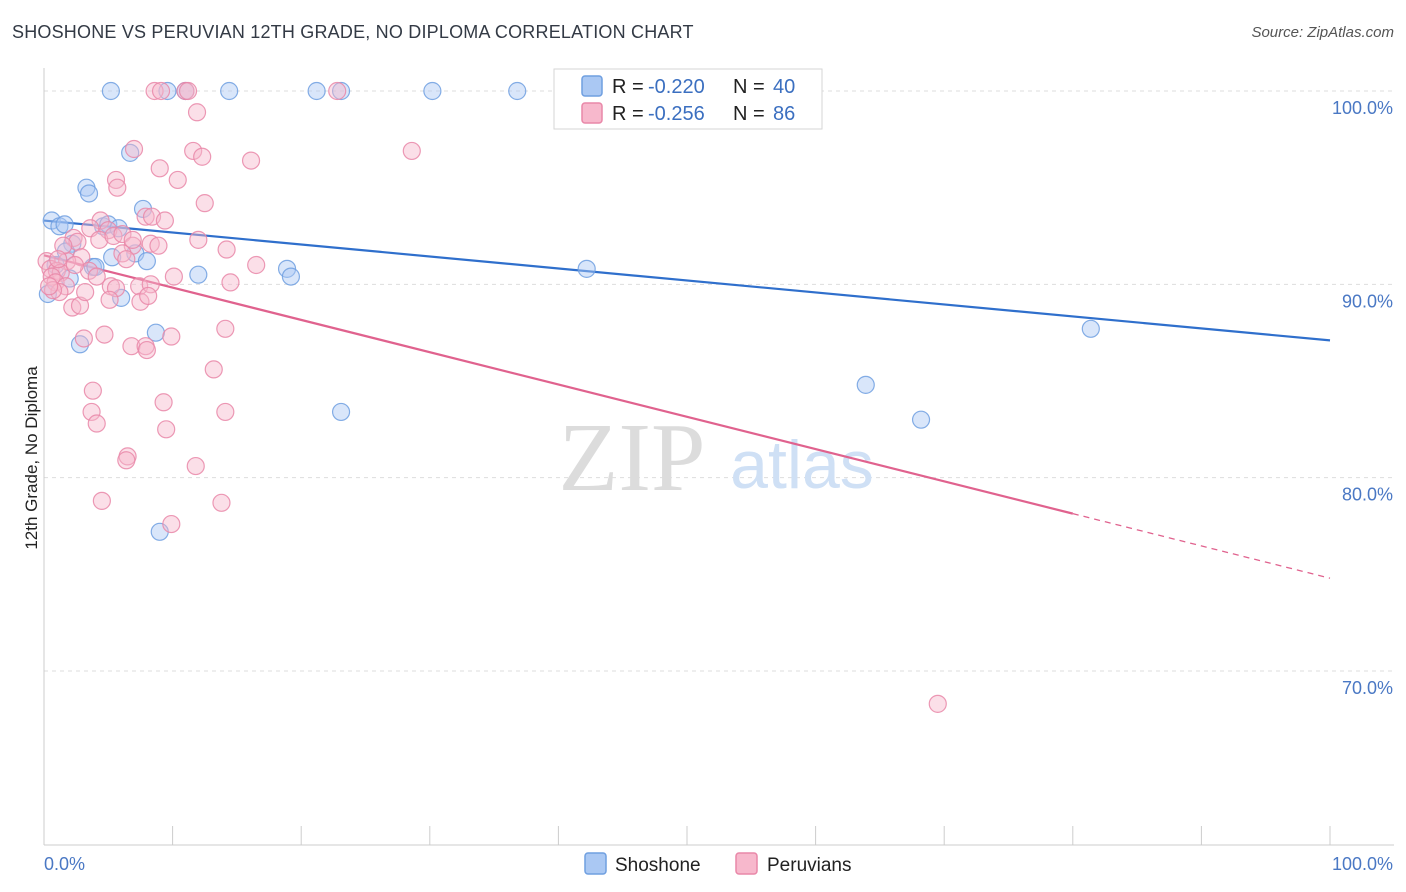 This screenshot has width=1406, height=892. I want to click on bottom-legend: Shoshone Peruvians, so click(718, 864).